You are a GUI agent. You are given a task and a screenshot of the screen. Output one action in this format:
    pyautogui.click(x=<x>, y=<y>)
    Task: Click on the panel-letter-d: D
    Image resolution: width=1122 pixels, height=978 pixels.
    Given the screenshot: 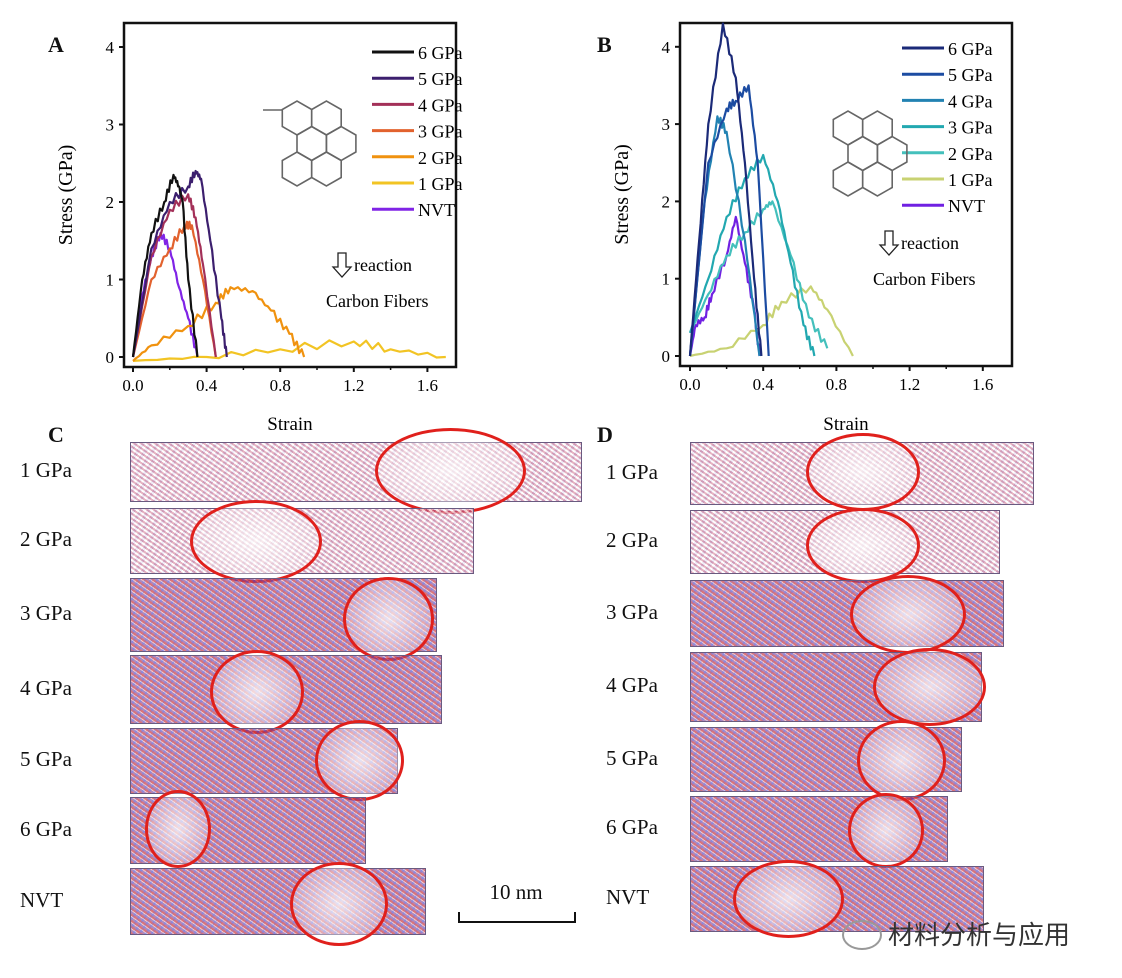 What is the action you would take?
    pyautogui.click(x=605, y=434)
    